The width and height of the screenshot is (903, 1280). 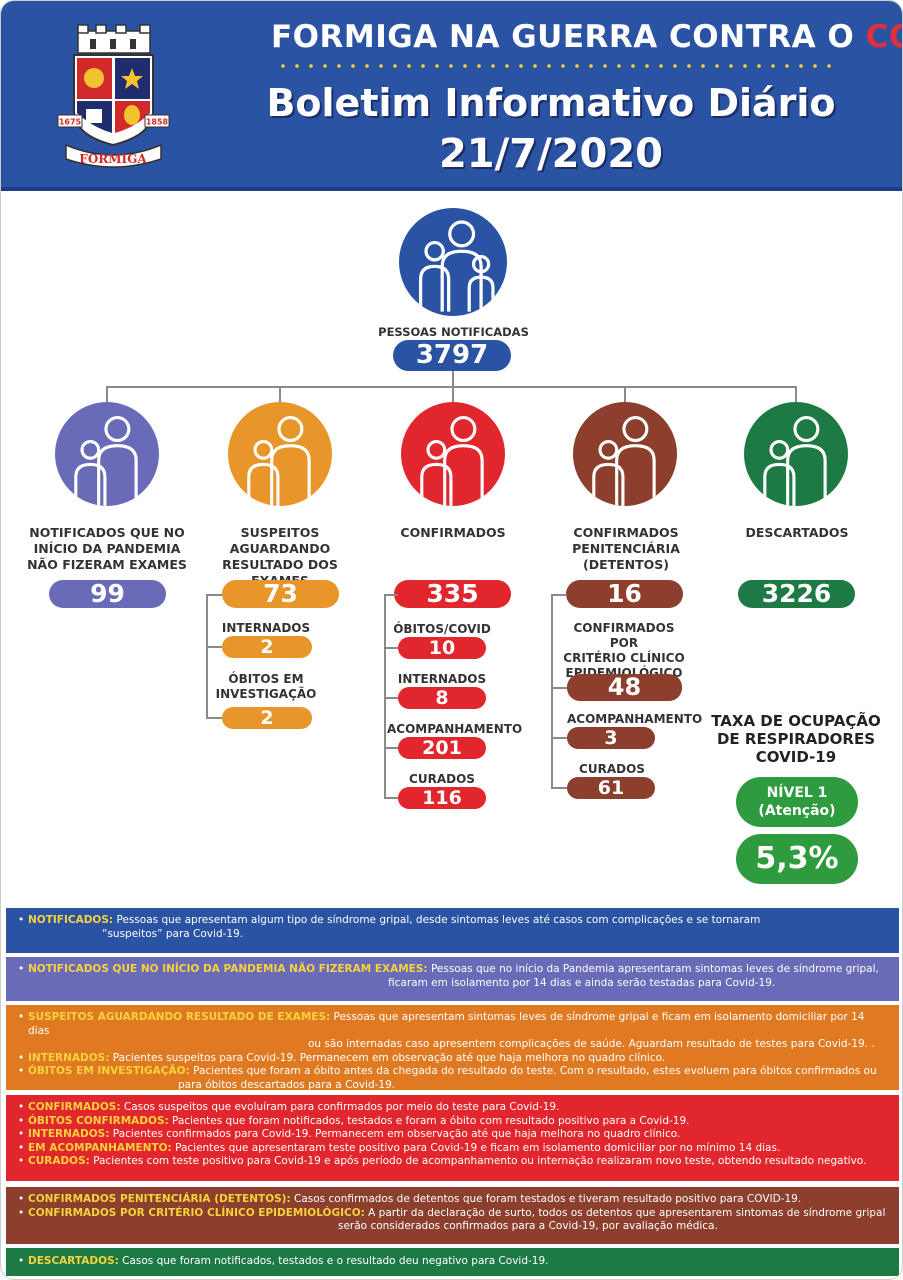 I want to click on crest-banner-text: FORMIGA, so click(x=113, y=159).